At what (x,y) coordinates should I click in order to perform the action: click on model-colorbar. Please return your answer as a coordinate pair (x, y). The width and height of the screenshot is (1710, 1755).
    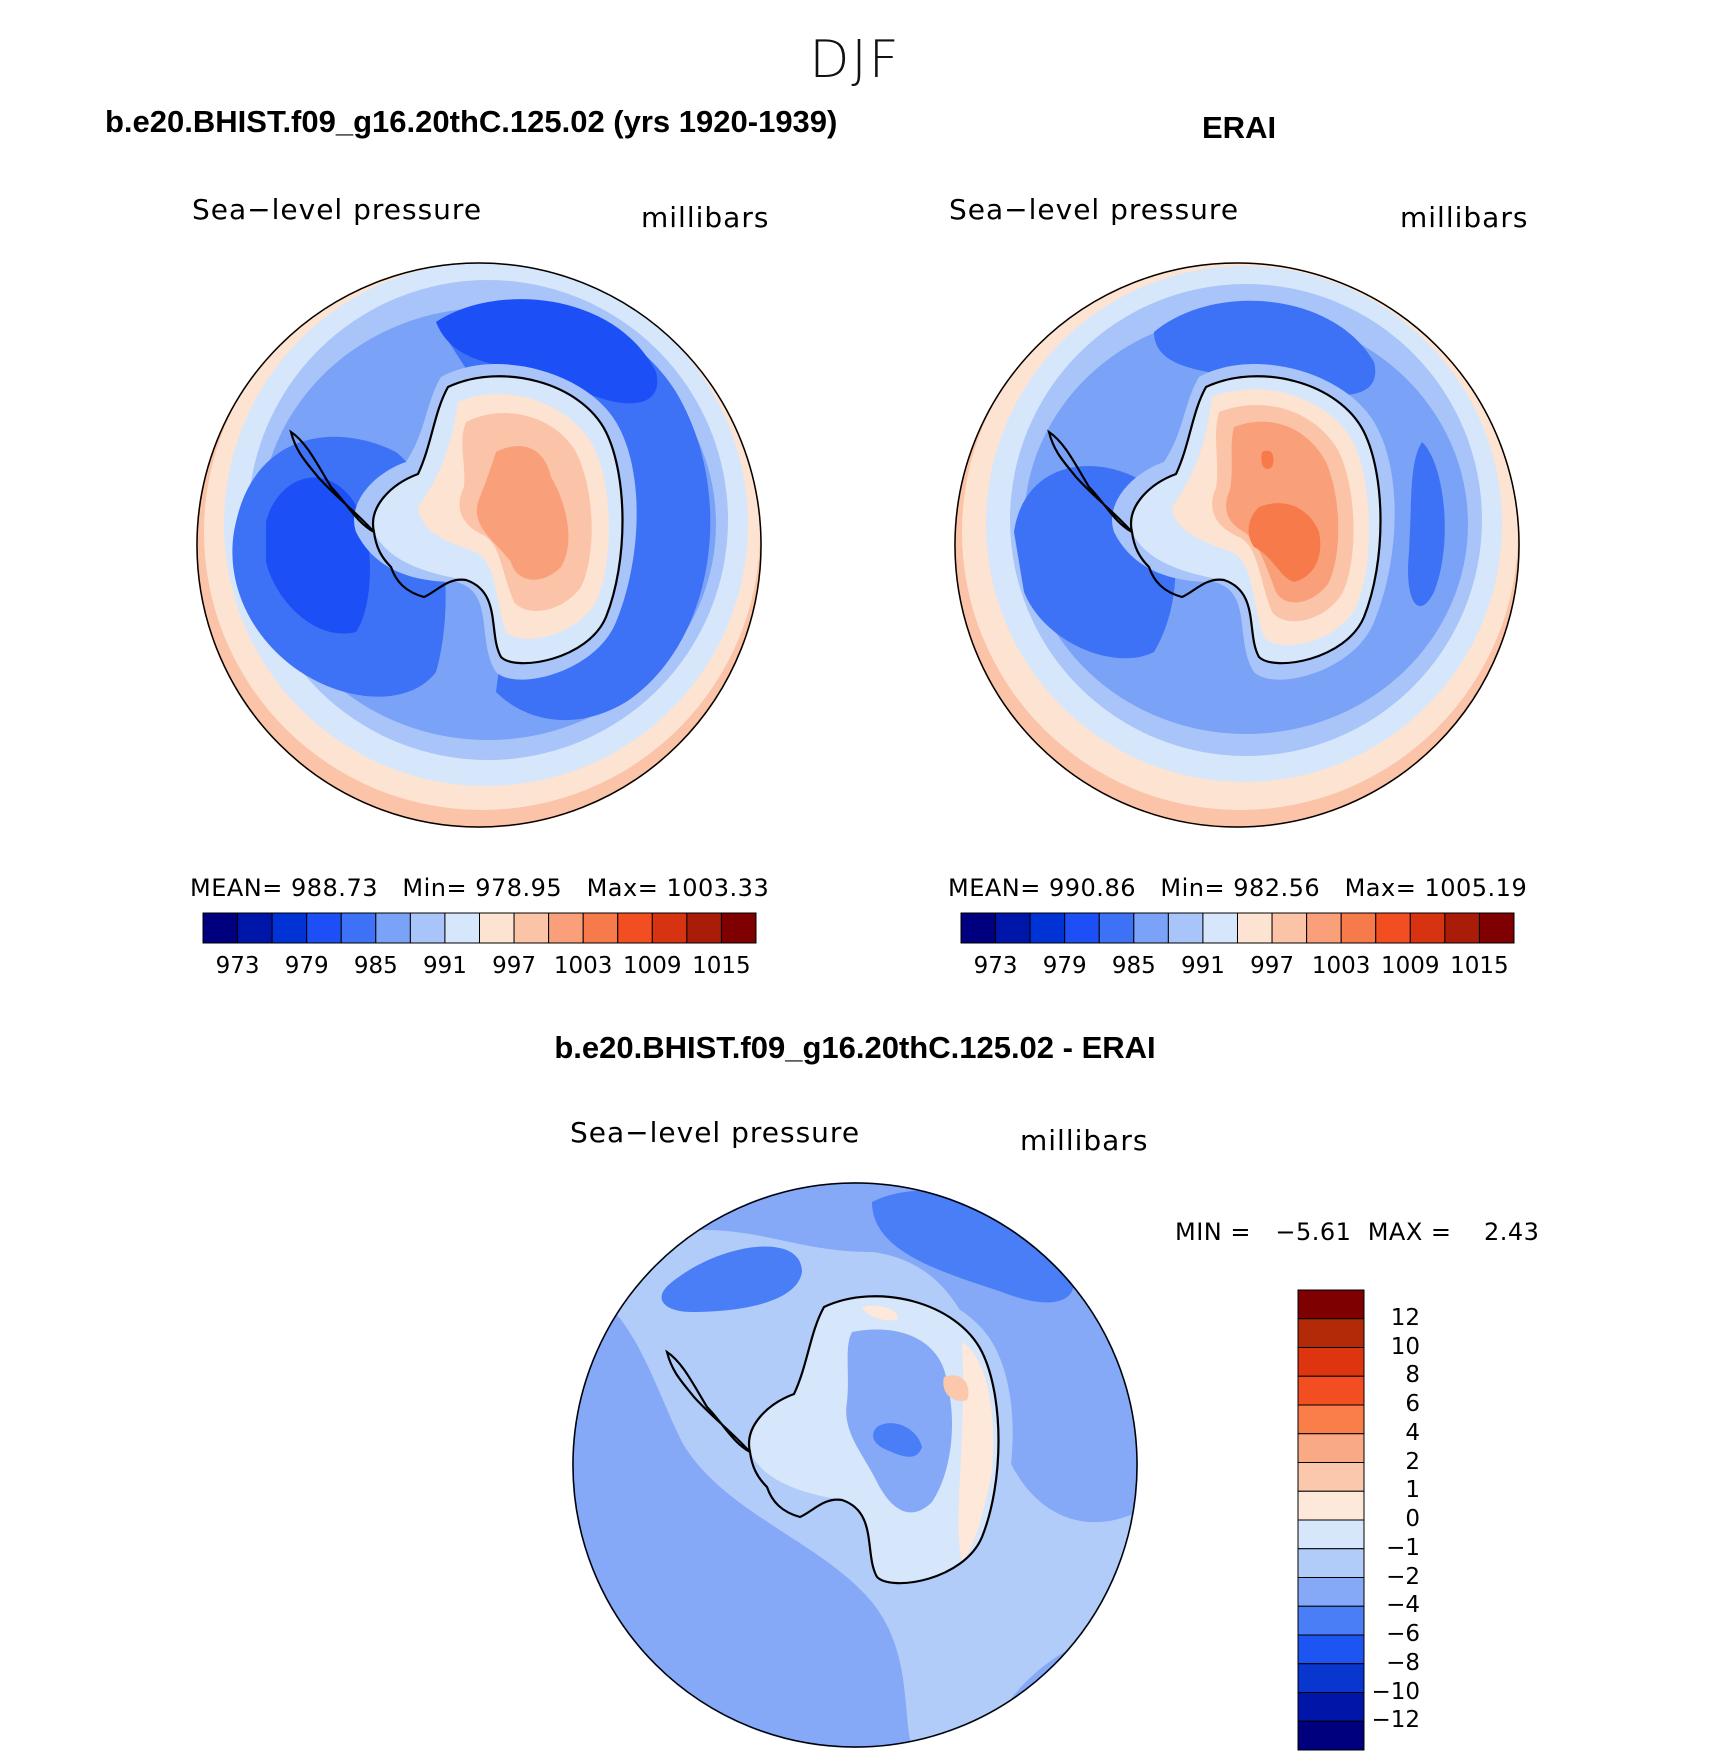
    Looking at the image, I should click on (479, 928).